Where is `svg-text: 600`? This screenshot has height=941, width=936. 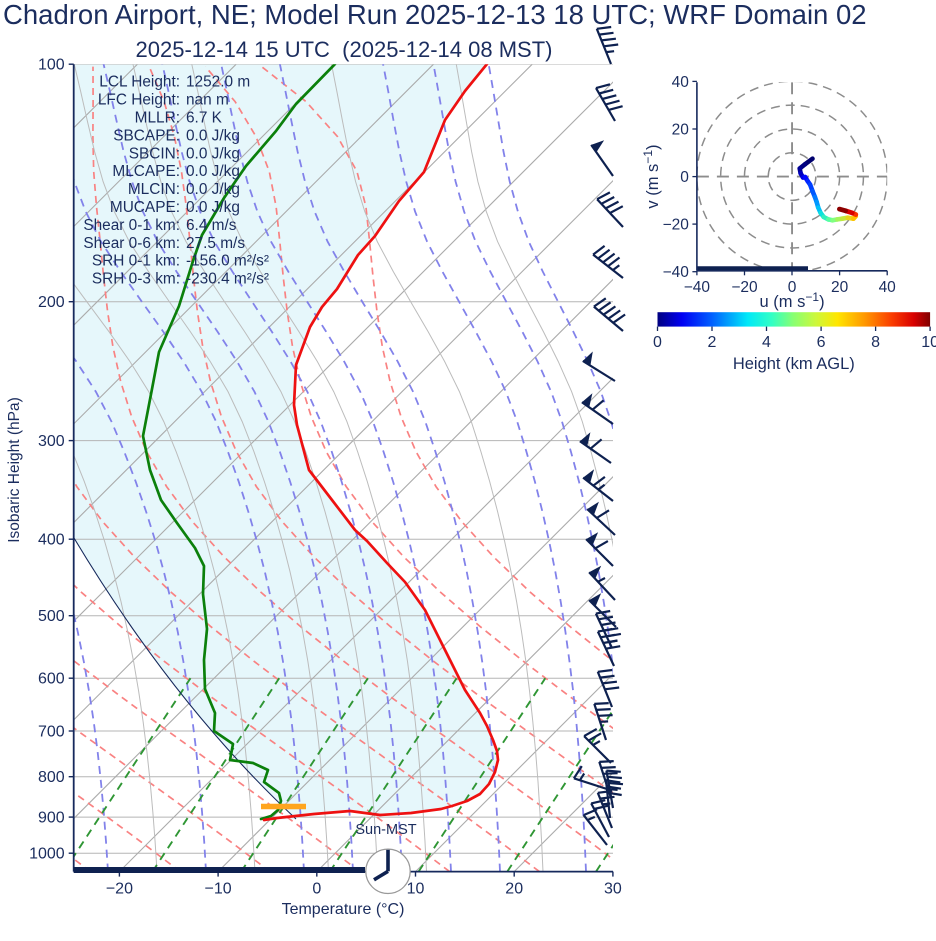
svg-text: 600 is located at coordinates (51, 679).